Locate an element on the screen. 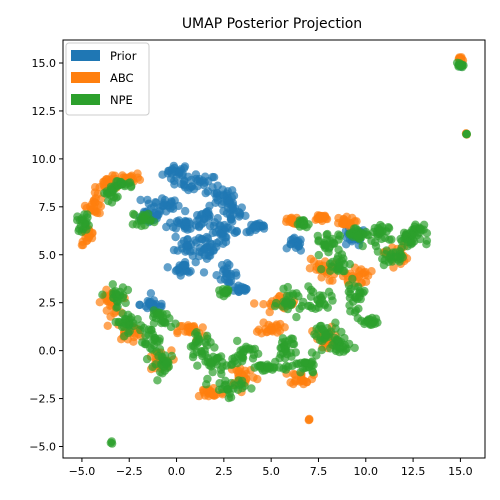  x-tick-label: −2.5 is located at coordinates (129, 471).